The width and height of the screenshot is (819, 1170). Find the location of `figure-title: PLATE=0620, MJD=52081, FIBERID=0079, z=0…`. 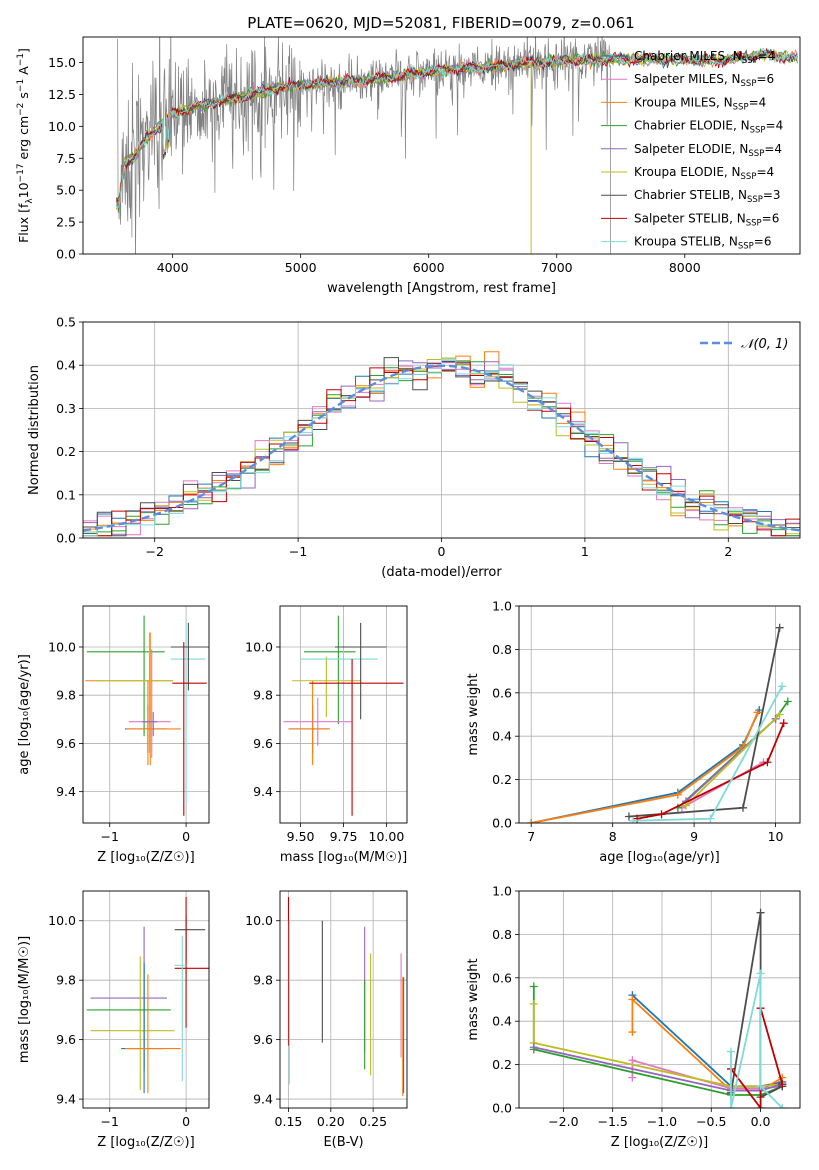

figure-title: PLATE=0620, MJD=52081, FIBERID=0079, z=0… is located at coordinates (440, 23).